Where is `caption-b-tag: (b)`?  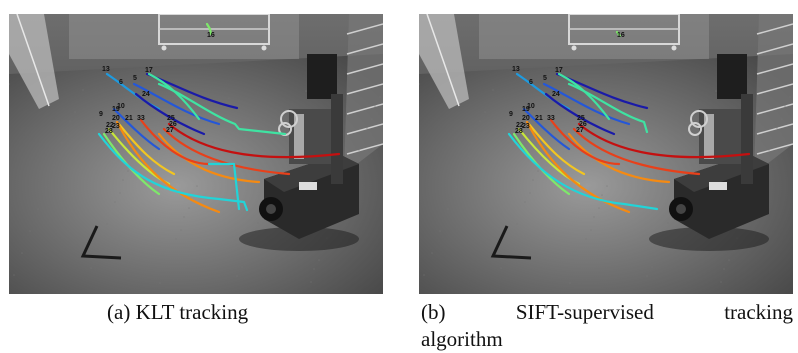
caption-b-tag: (b) is located at coordinates (433, 312).